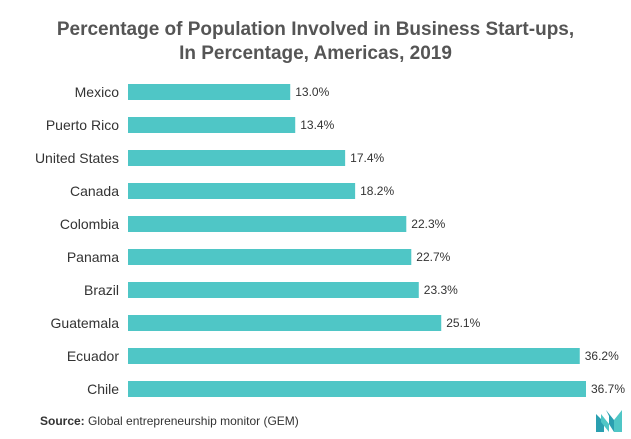 Image resolution: width=631 pixels, height=439 pixels. Describe the element at coordinates (193, 421) in the screenshot. I see `source-text: Global entrepreneurship monitor (GEM)` at that location.